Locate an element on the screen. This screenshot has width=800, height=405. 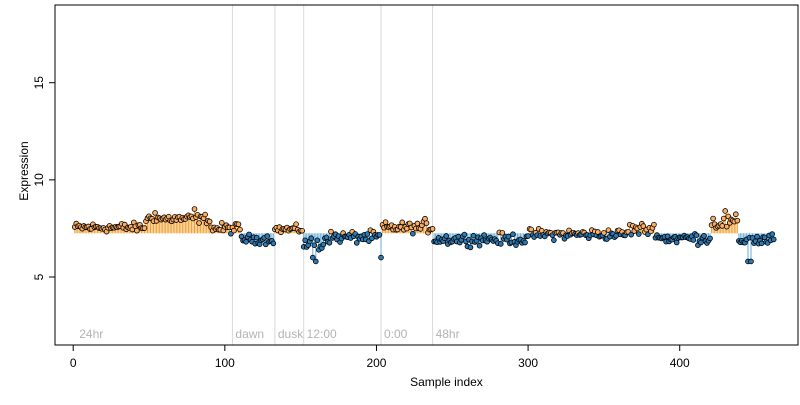
marker-label: 12:00 is located at coordinates (322, 334).